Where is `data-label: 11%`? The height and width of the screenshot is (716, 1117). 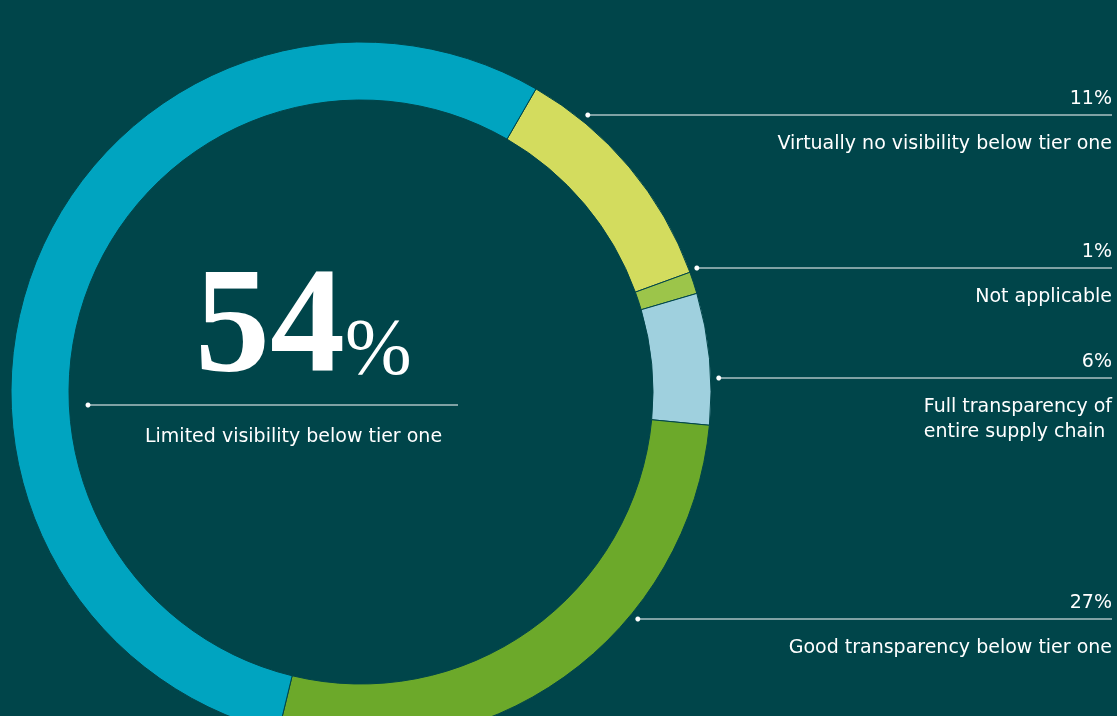
data-label: 11% is located at coordinates (1090, 96).